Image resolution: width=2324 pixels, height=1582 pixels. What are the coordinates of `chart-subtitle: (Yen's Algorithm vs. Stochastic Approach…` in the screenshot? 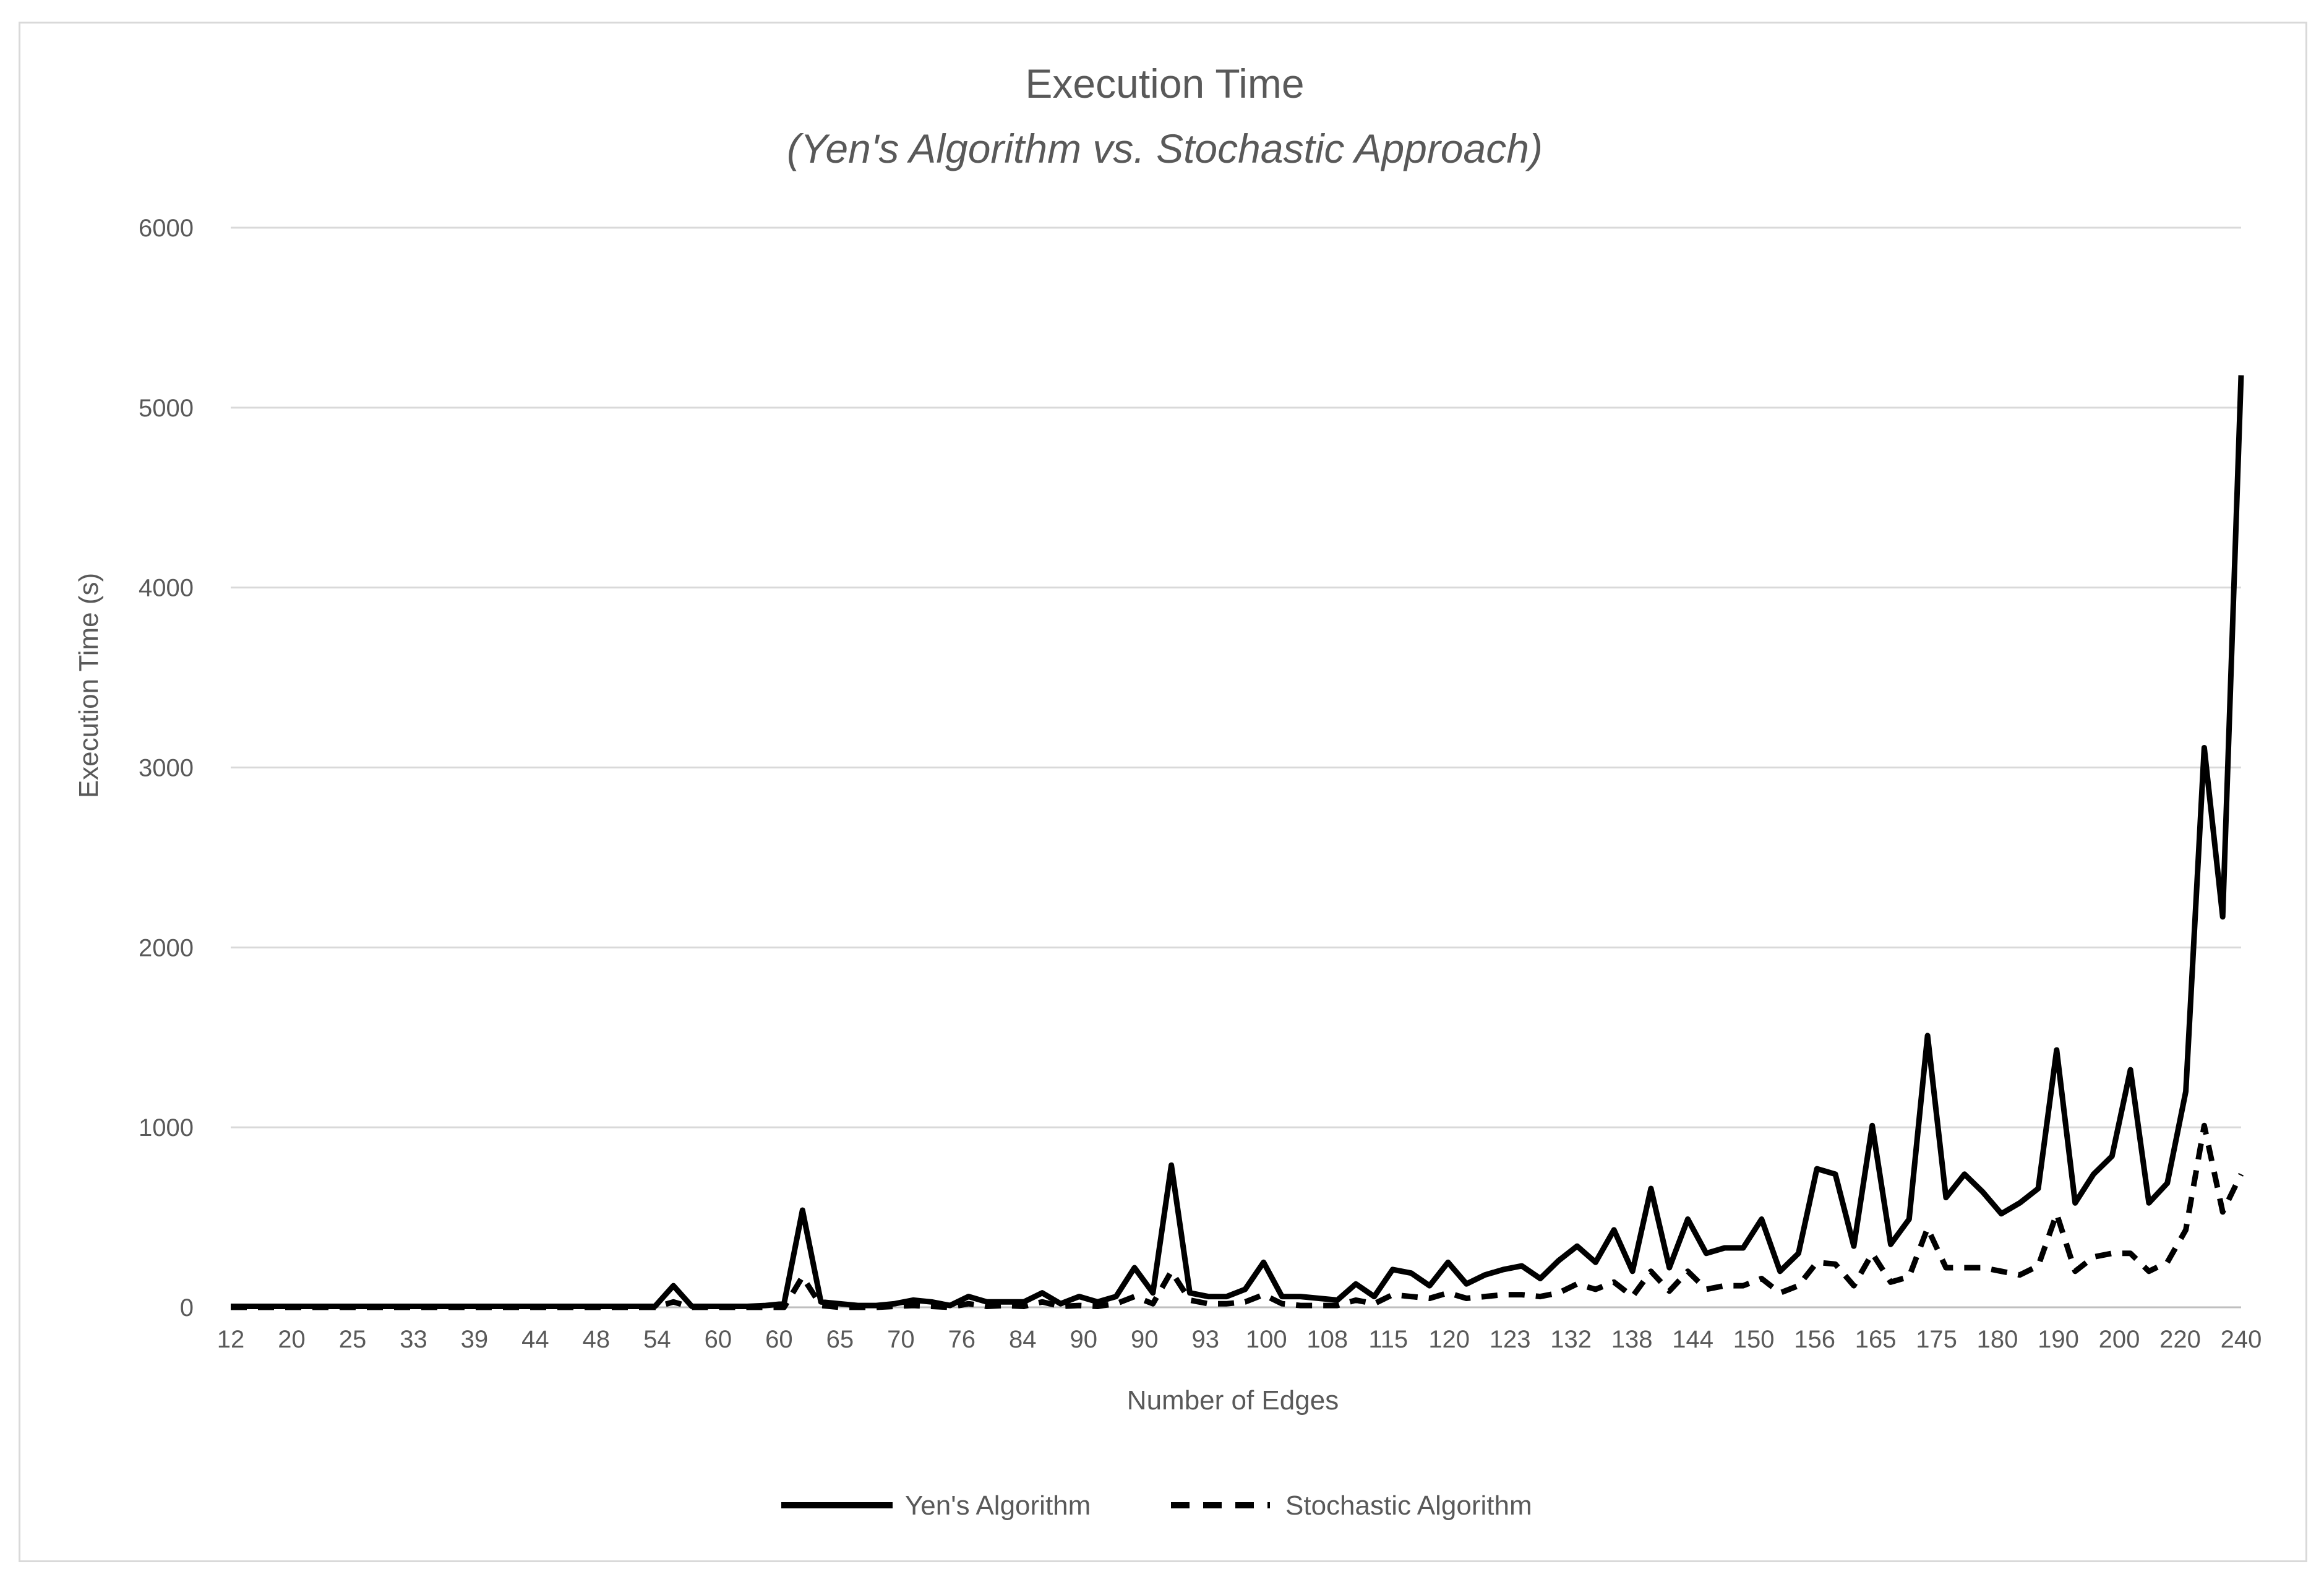 It's located at (1165, 148).